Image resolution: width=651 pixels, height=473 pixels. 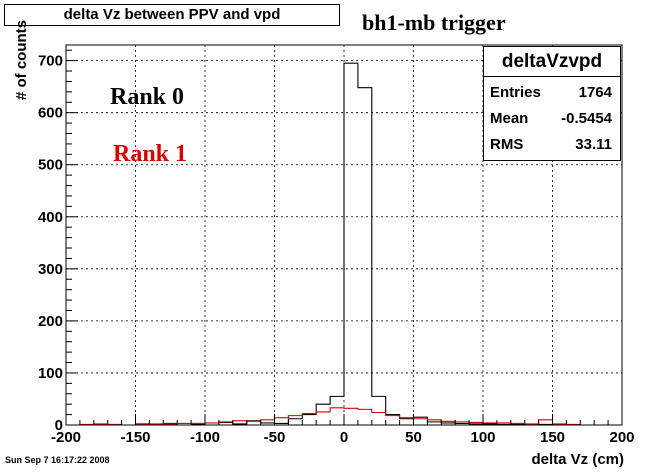 What do you see at coordinates (593, 144) in the screenshot?
I see `stats-value: 33.11` at bounding box center [593, 144].